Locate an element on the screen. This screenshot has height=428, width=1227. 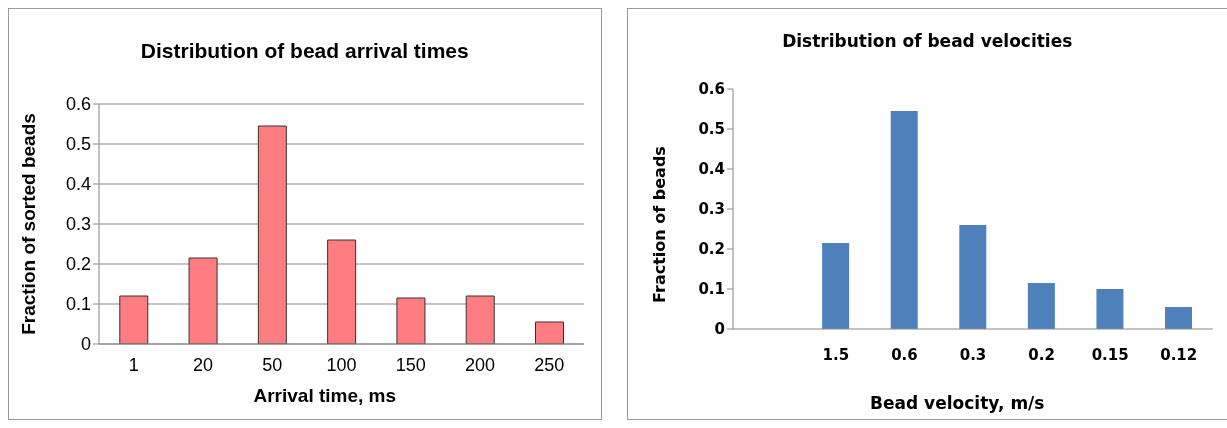
x-tick-label: 150 is located at coordinates (410, 364).